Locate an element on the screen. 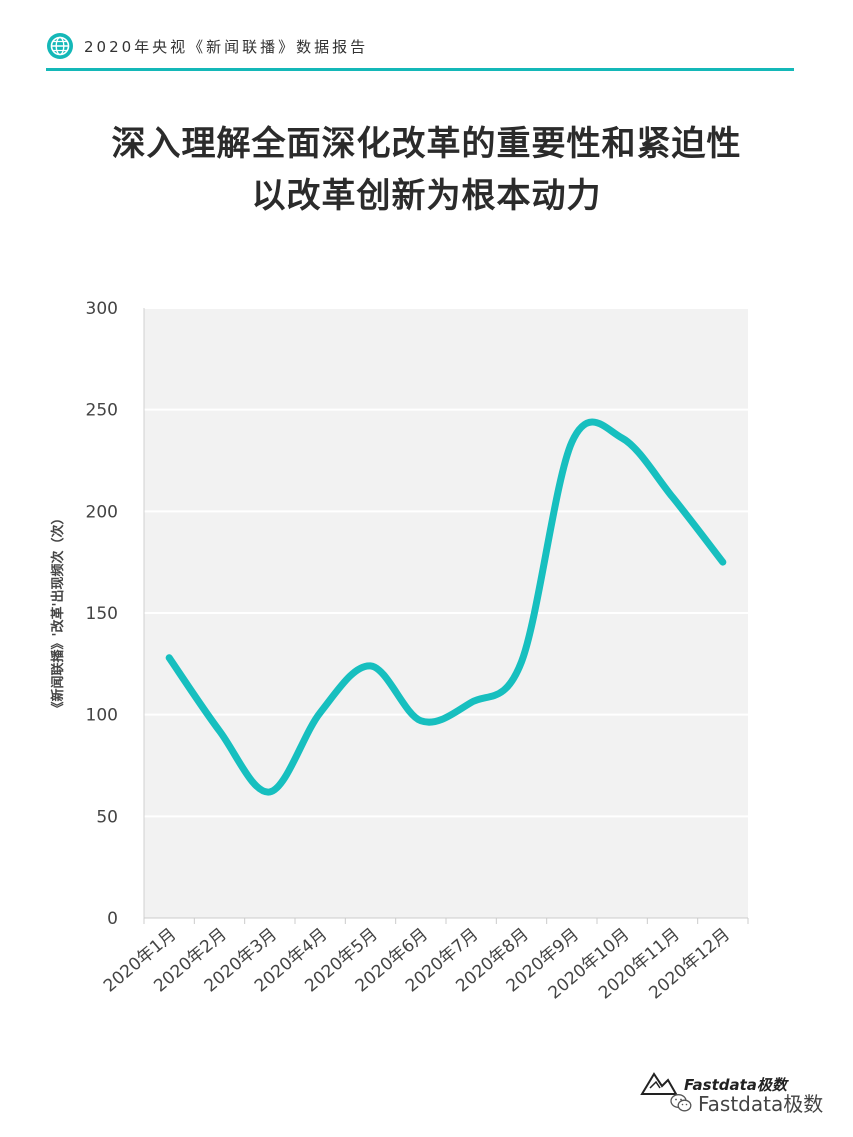  y-tick-label: 50 is located at coordinates (107, 817).